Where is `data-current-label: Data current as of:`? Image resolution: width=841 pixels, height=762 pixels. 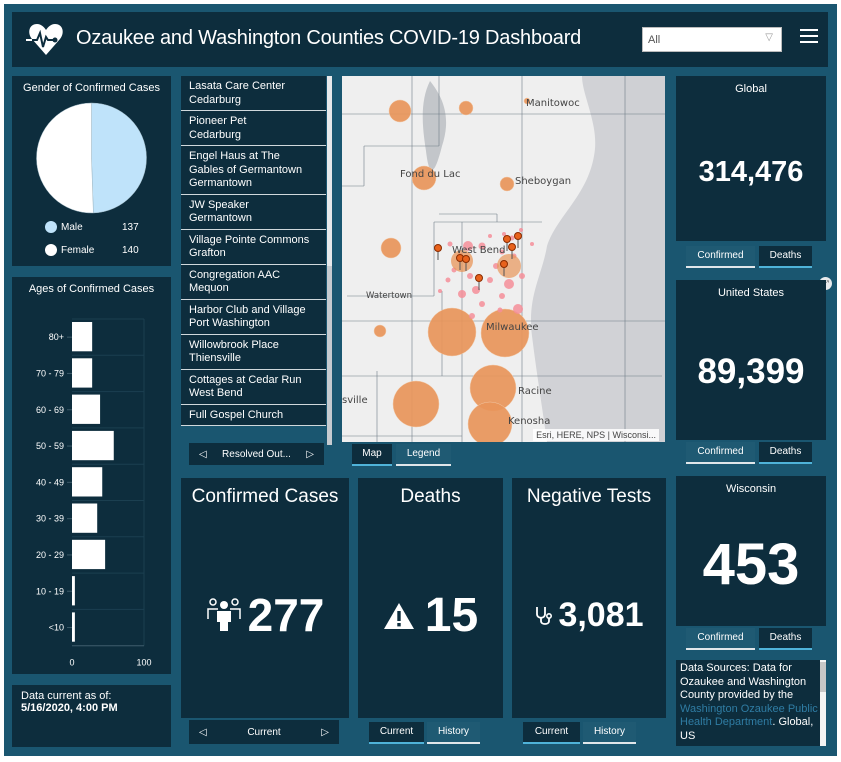 data-current-label: Data current as of: is located at coordinates (66, 696).